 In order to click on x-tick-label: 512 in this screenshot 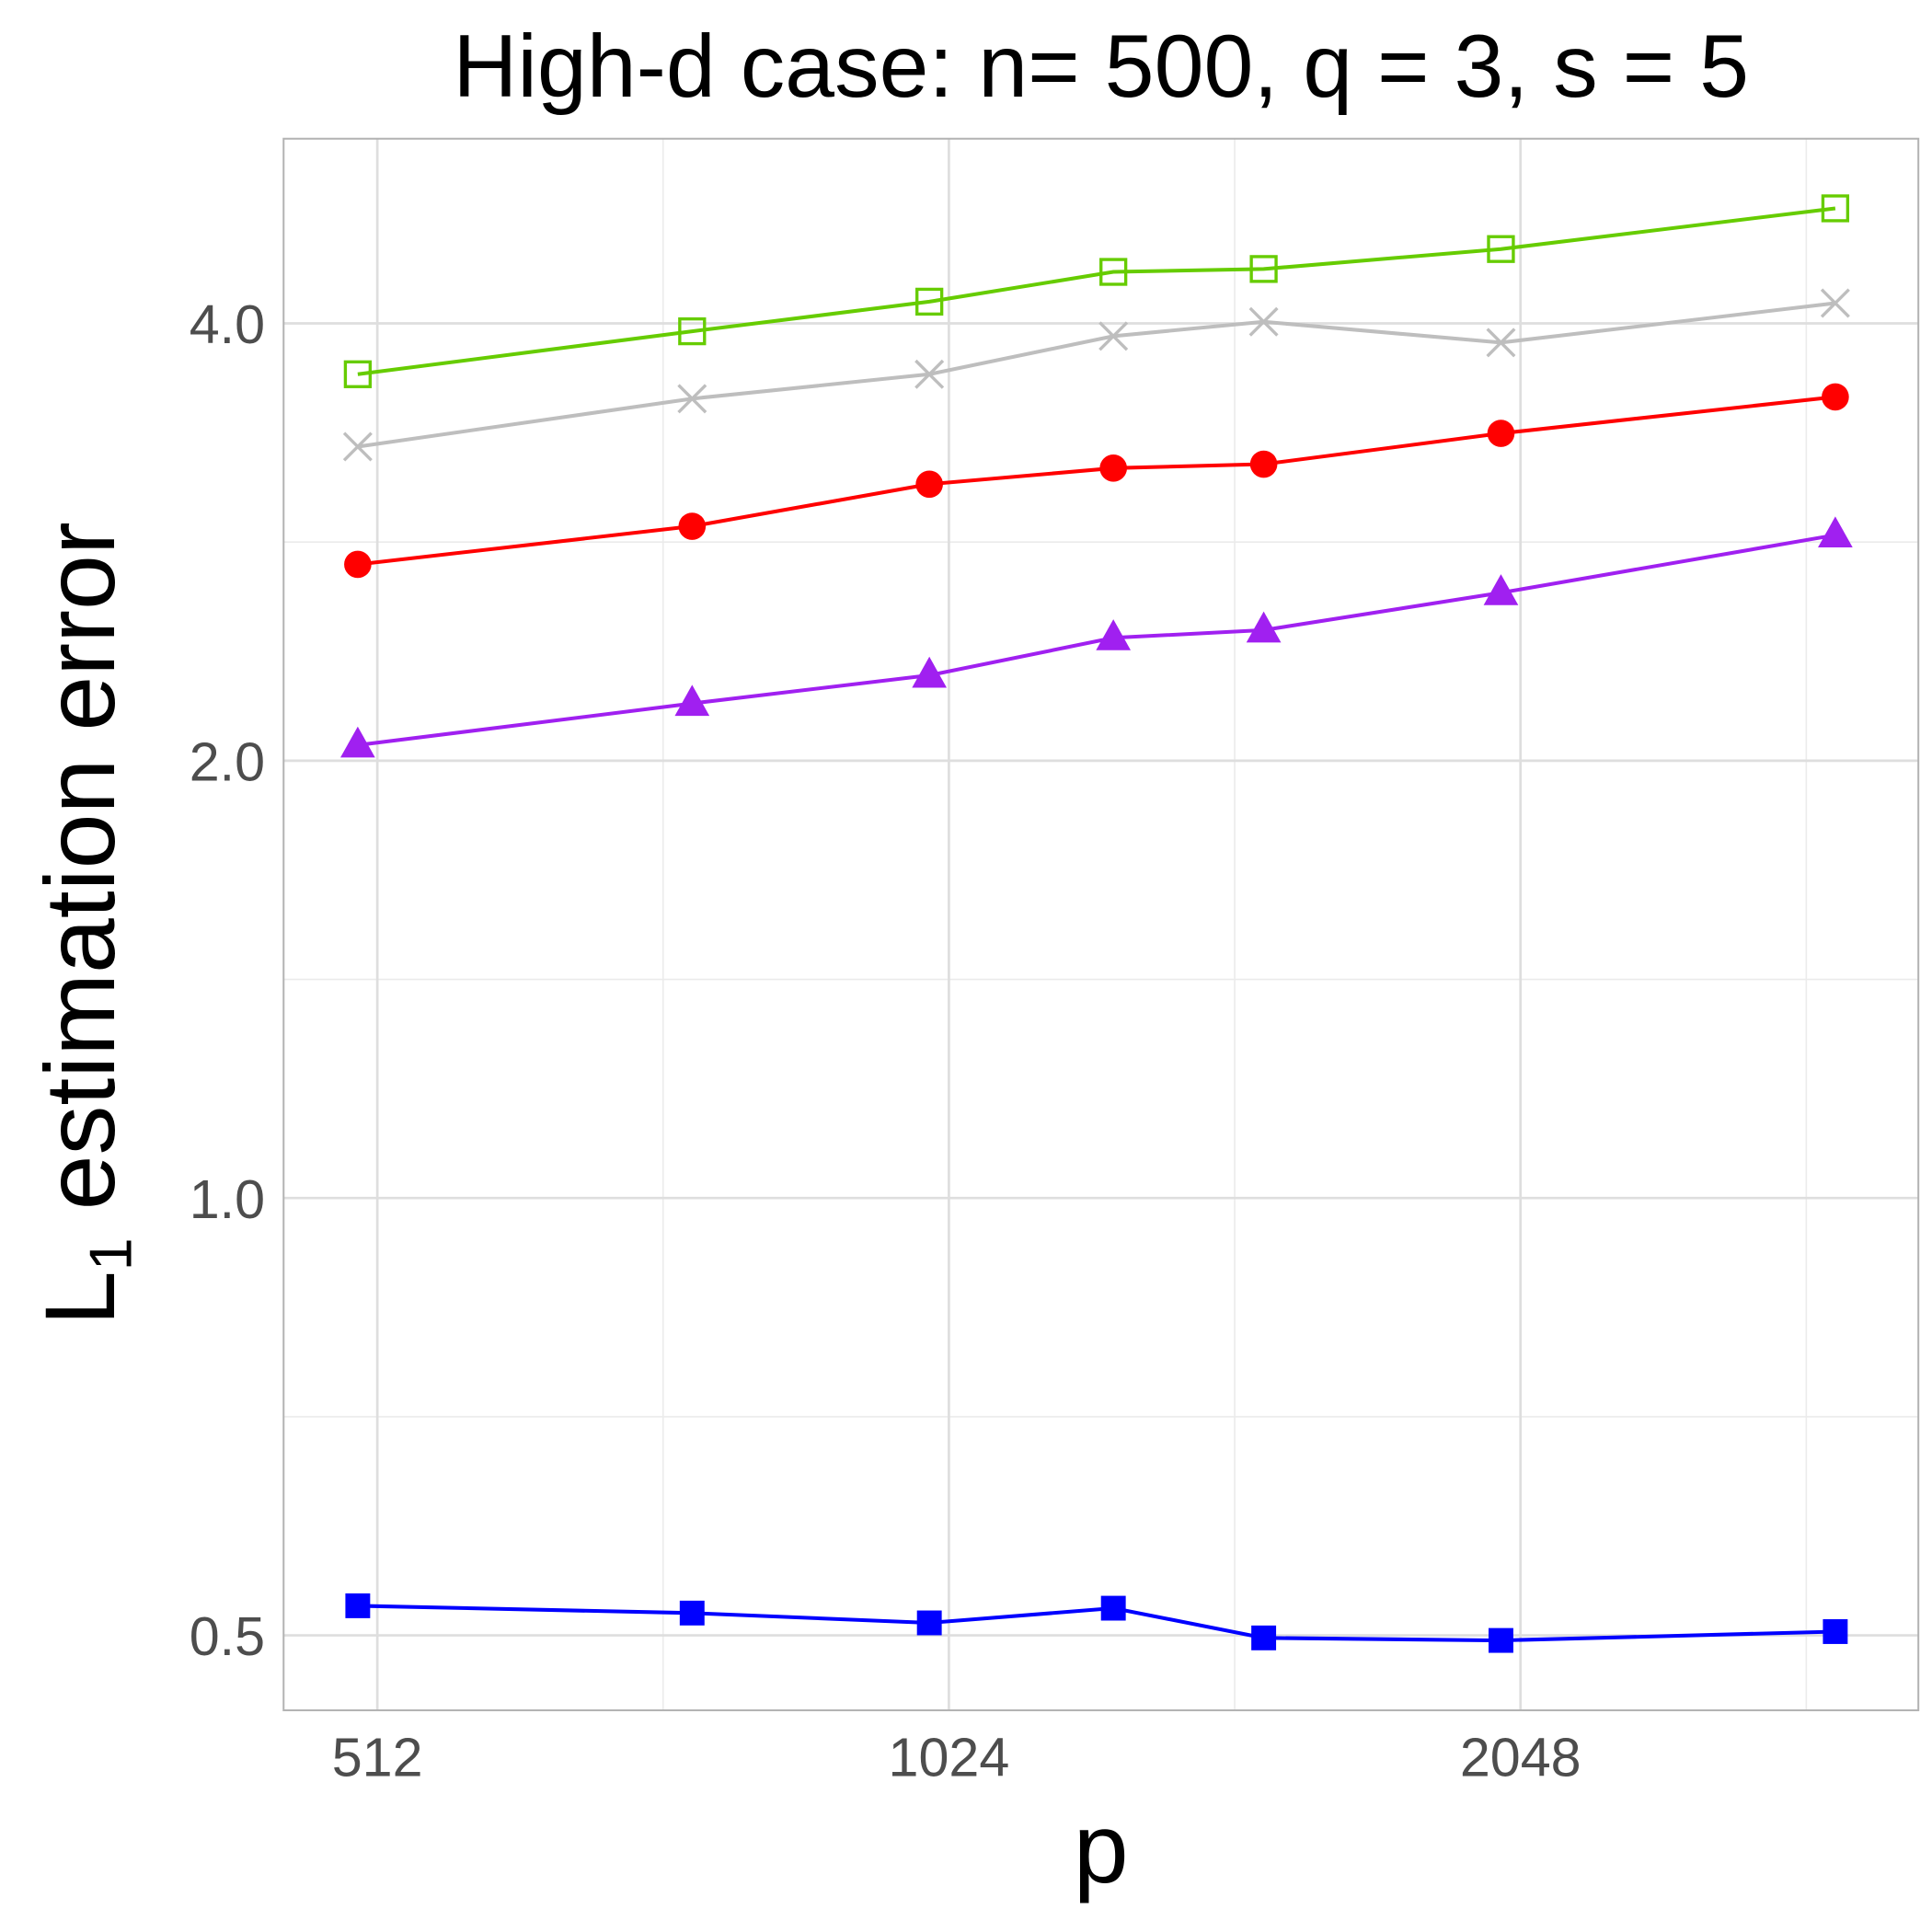, I will do `click(377, 1757)`.